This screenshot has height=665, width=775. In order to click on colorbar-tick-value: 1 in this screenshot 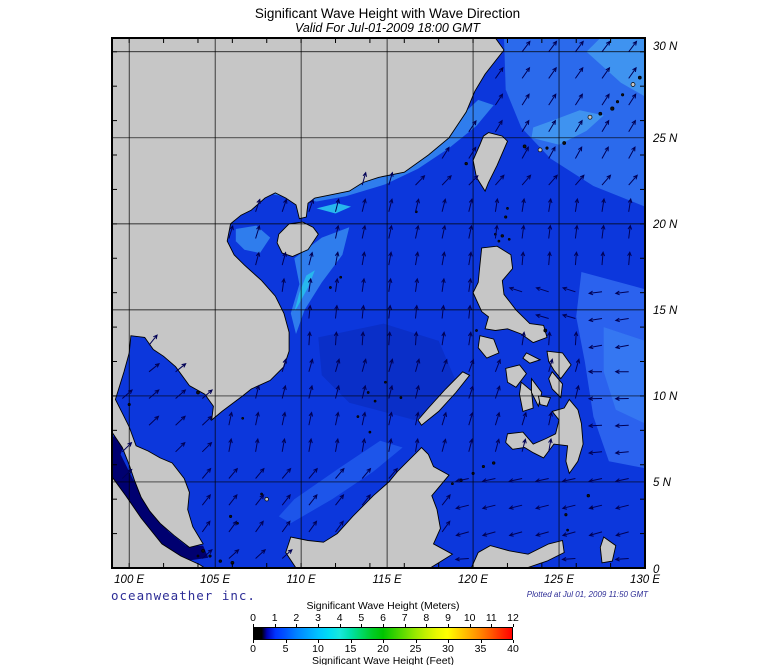, I will do `click(274, 618)`.